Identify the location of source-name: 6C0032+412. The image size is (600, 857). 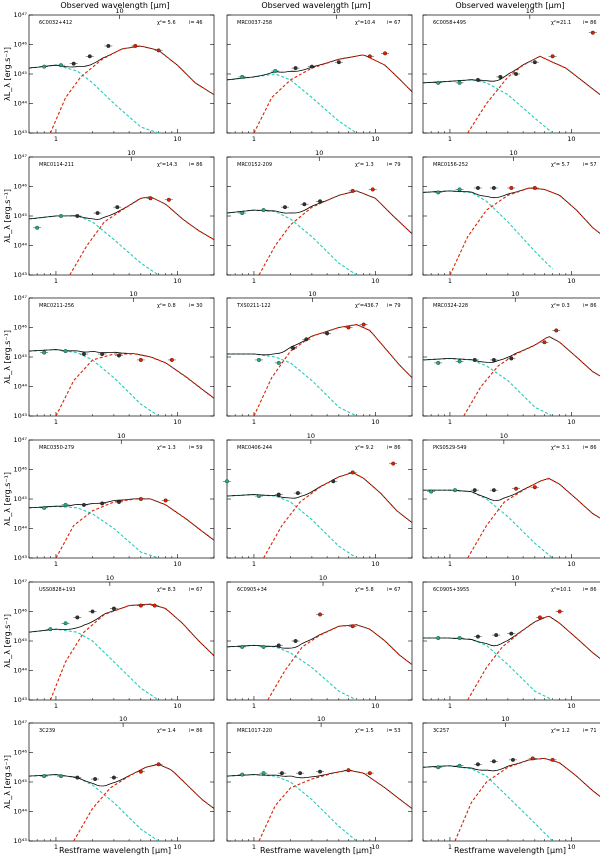
(55, 23).